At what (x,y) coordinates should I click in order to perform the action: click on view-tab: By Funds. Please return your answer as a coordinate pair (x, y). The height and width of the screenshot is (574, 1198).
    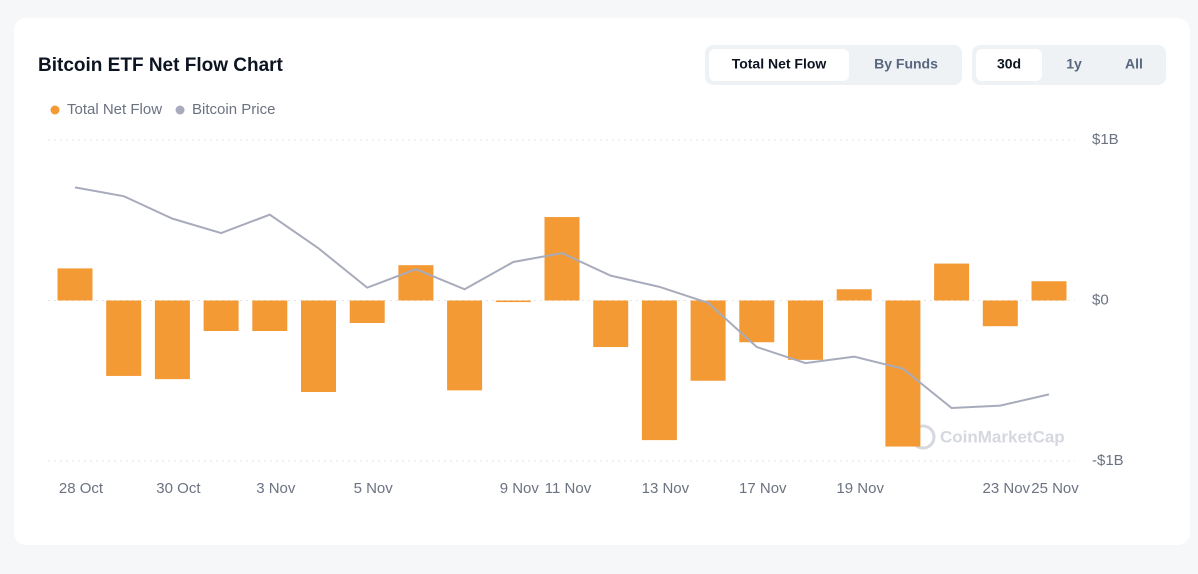
    Looking at the image, I should click on (906, 64).